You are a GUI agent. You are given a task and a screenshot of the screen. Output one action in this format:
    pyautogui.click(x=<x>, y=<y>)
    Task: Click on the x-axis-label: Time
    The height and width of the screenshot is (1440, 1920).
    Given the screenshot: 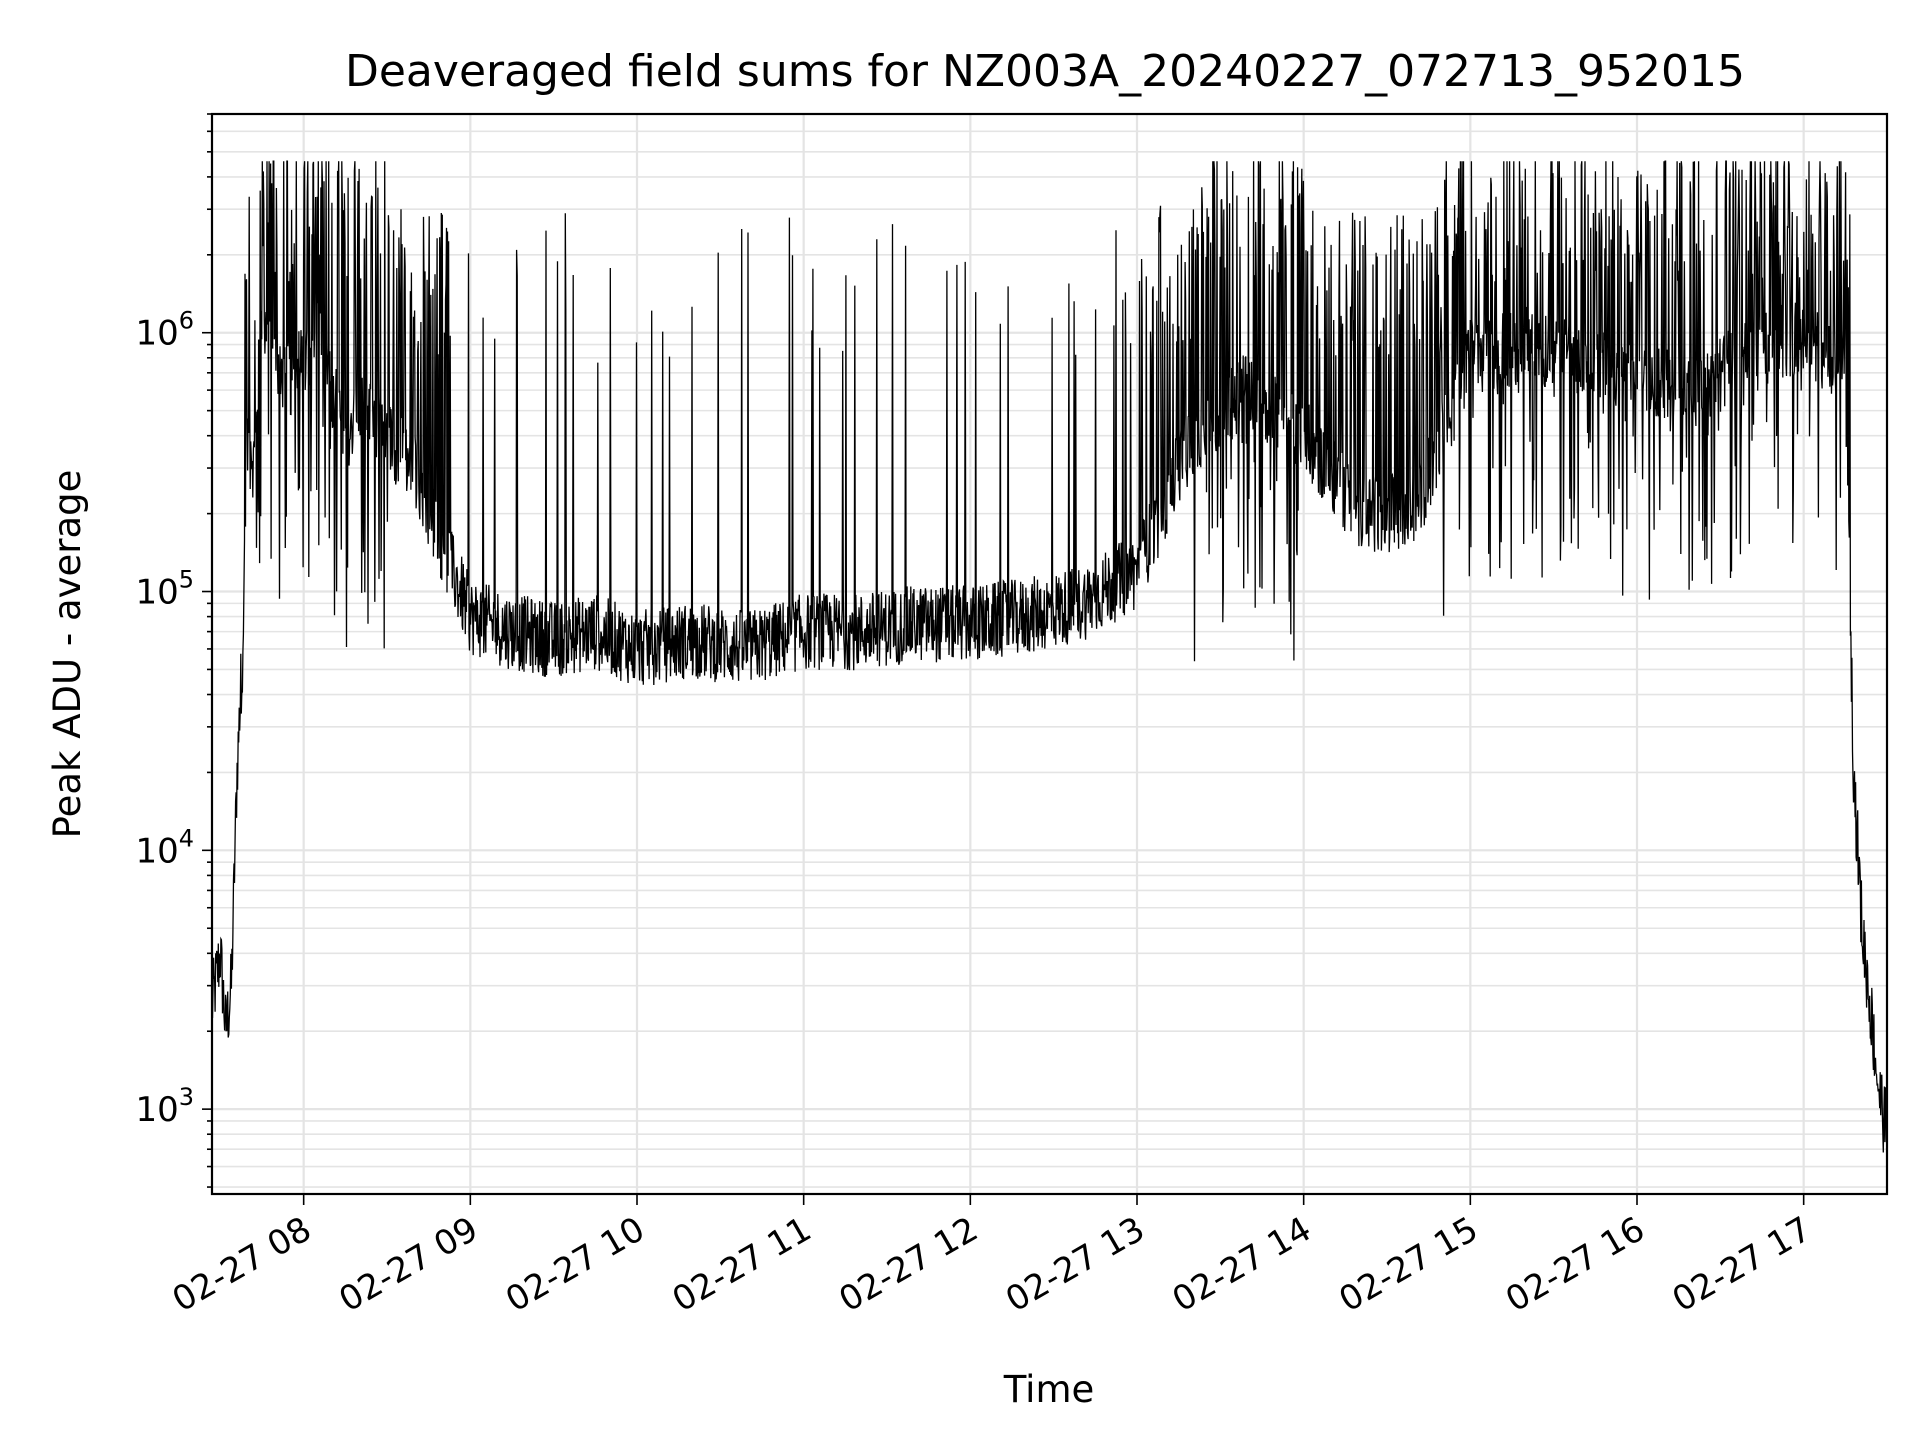 What is the action you would take?
    pyautogui.click(x=1049, y=1389)
    